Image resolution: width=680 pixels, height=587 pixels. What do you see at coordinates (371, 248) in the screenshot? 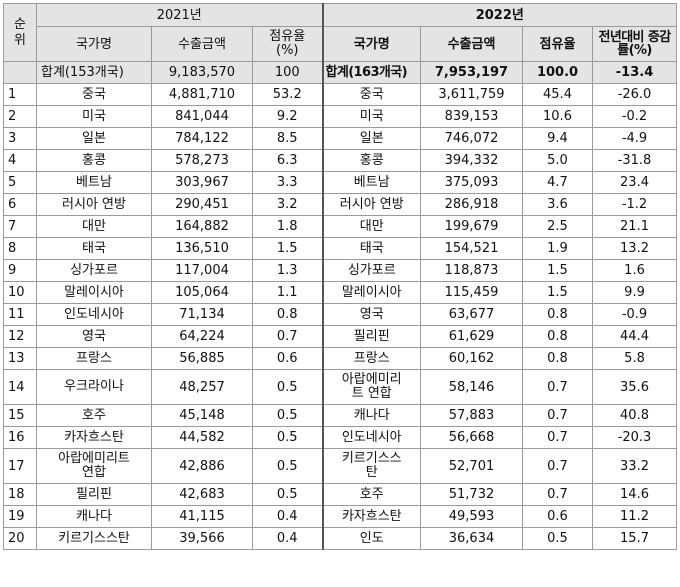
I see `country-2022-cell: 태국` at bounding box center [371, 248].